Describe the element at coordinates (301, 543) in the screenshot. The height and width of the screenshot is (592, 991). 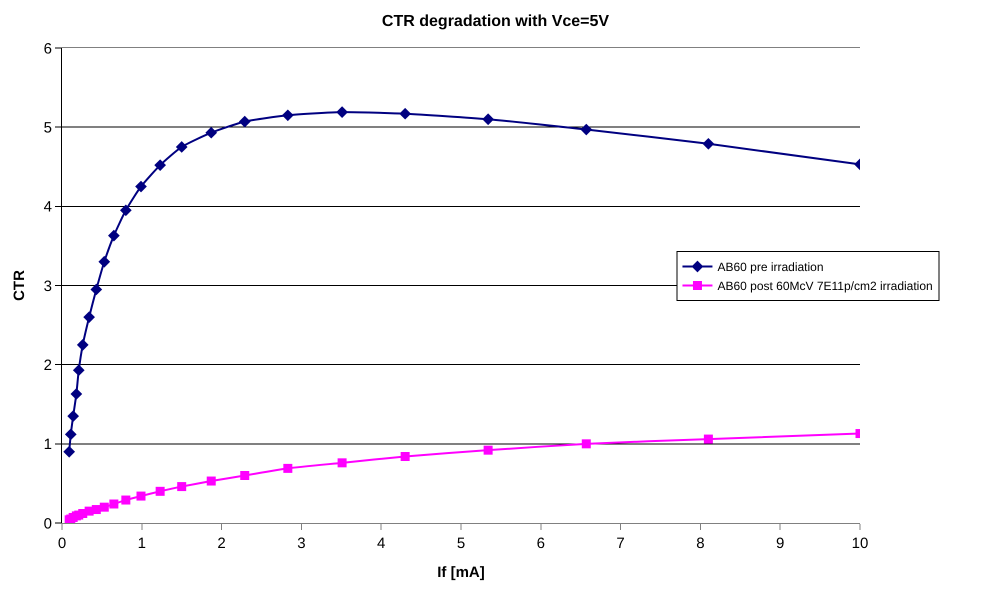
I see `x-tick-label: 3` at that location.